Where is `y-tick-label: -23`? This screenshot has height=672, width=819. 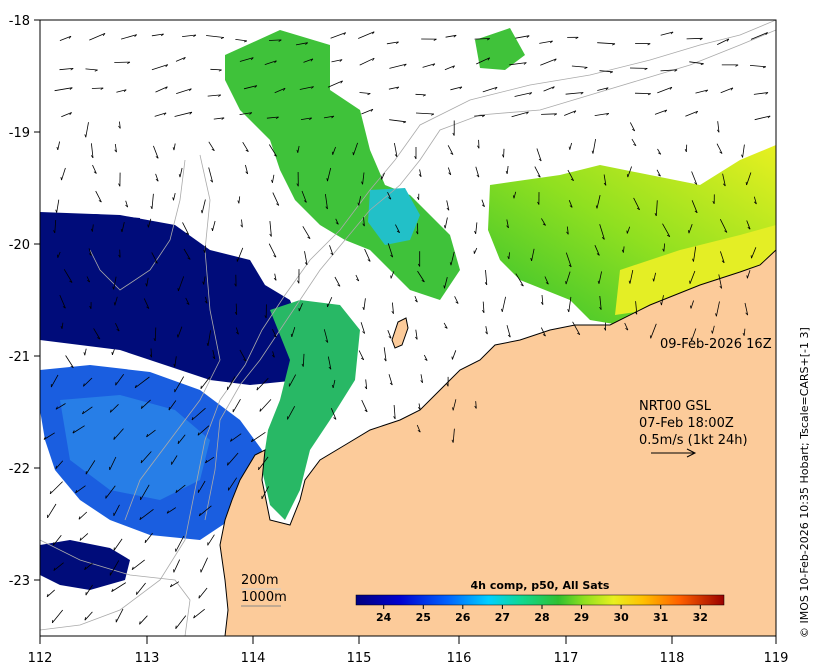 y-tick-label: -23 is located at coordinates (19, 581).